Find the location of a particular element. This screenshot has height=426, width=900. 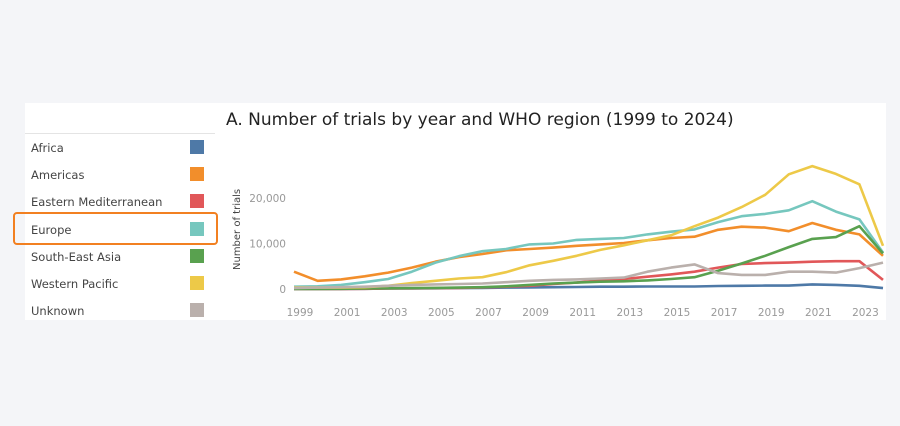

legend-label: Eastern Mediterranean is located at coordinates (97, 202).